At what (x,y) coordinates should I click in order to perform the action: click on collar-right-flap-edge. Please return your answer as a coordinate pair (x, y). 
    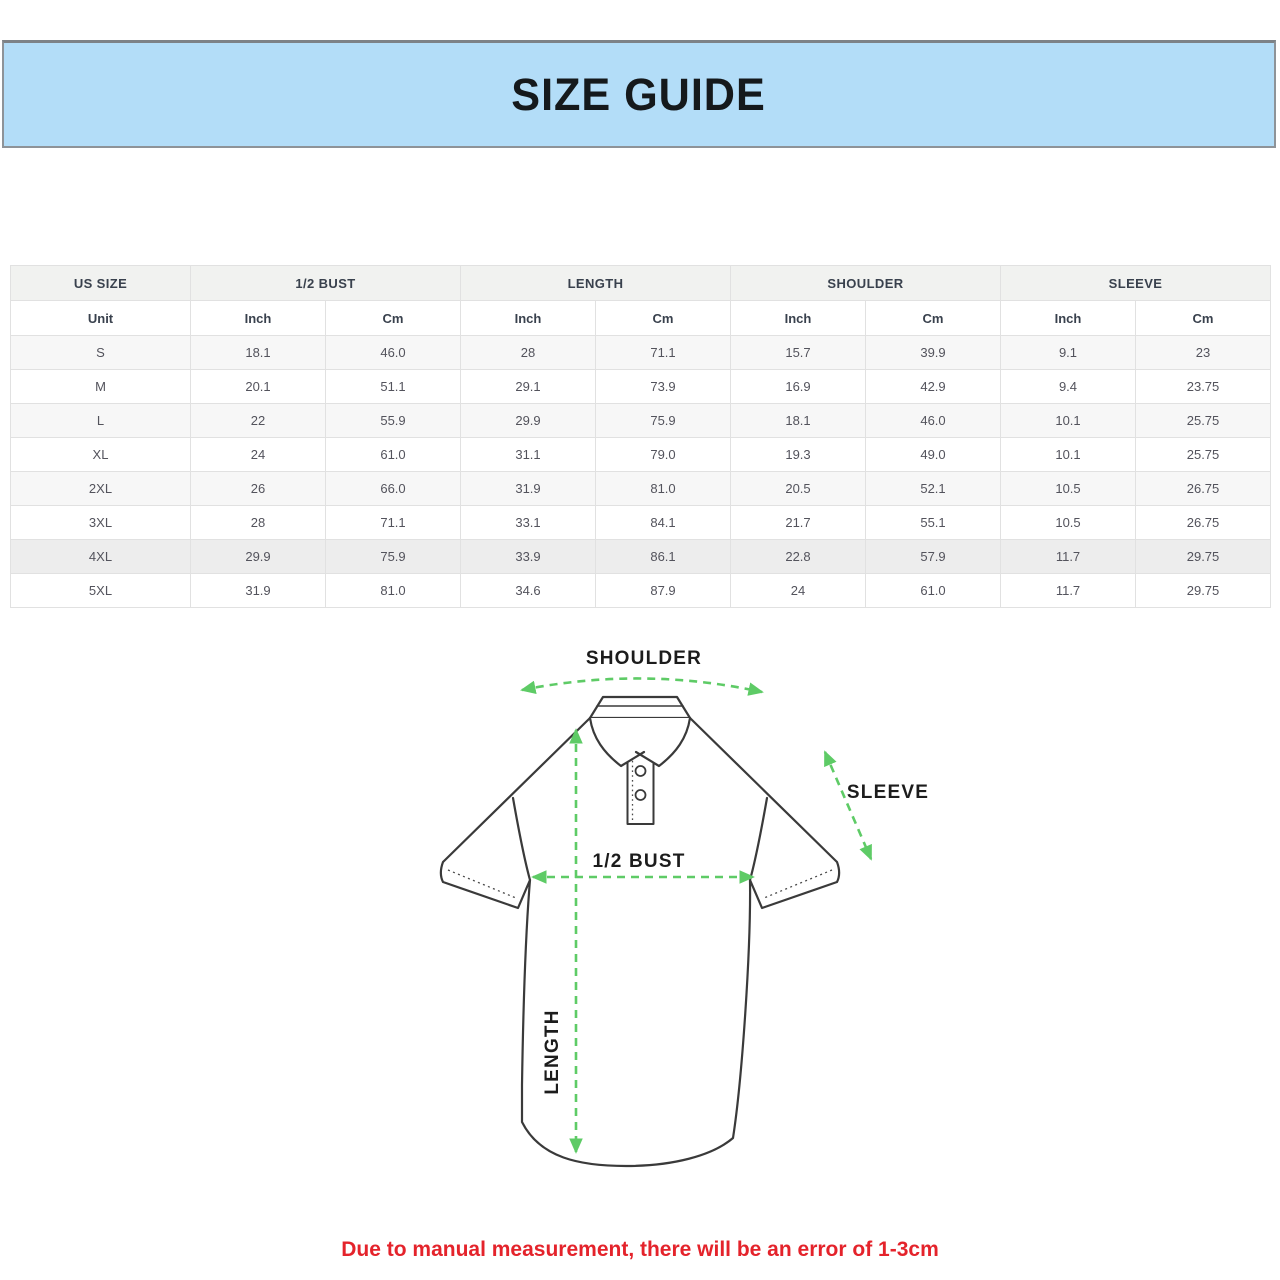
    Looking at the image, I should click on (663, 742).